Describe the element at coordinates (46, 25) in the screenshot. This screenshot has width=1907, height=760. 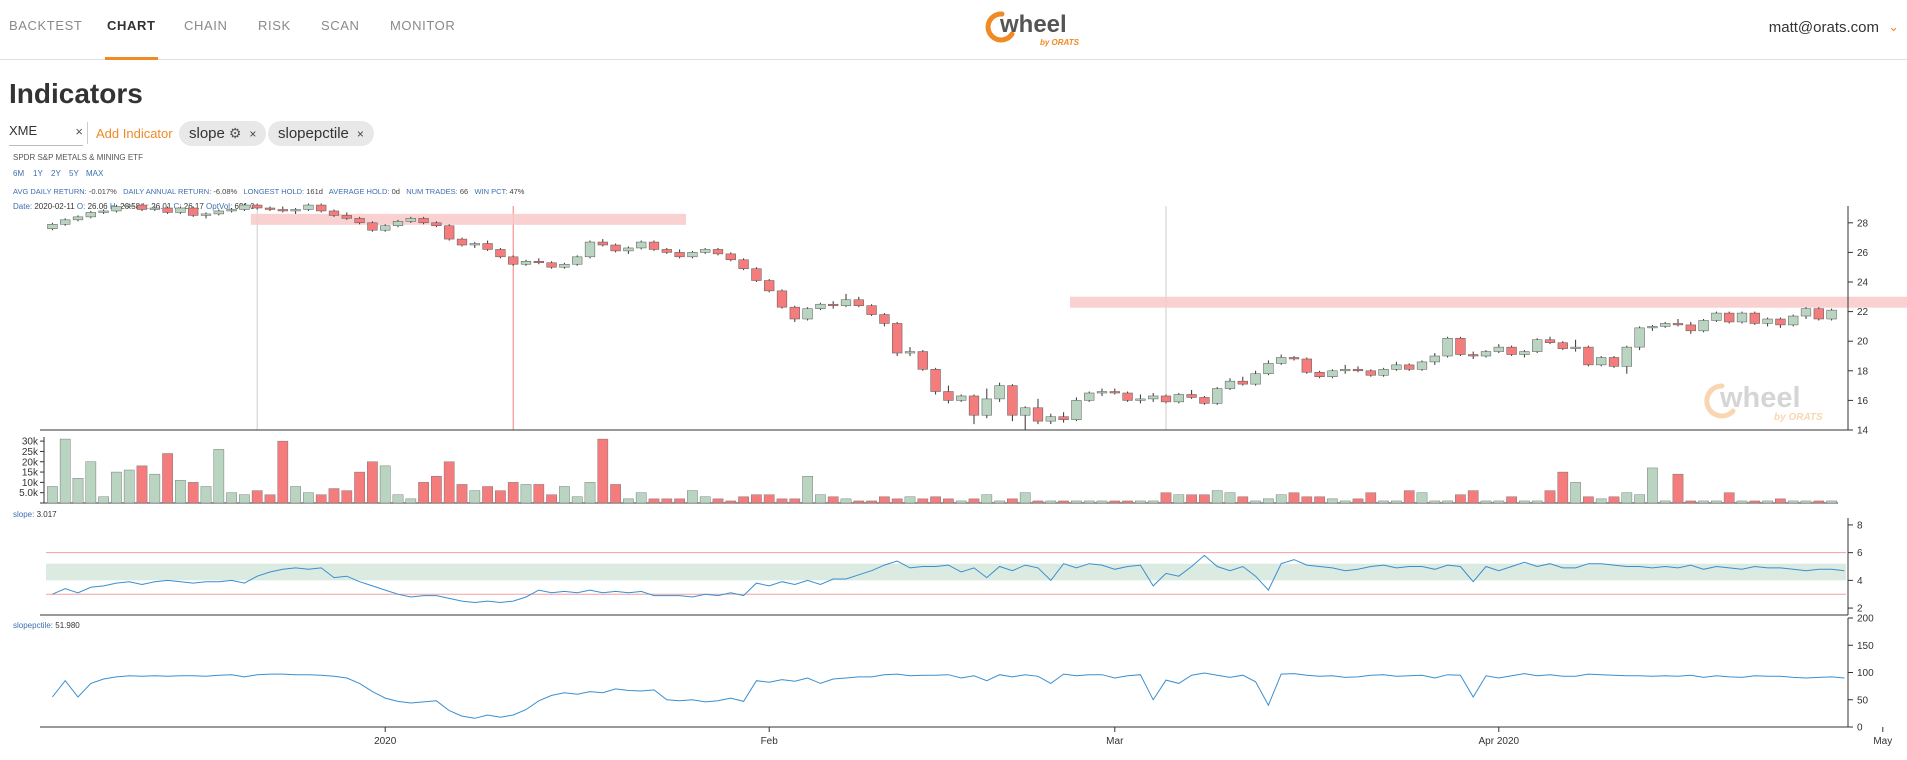
I see `tab-backtest: BACKTEST` at that location.